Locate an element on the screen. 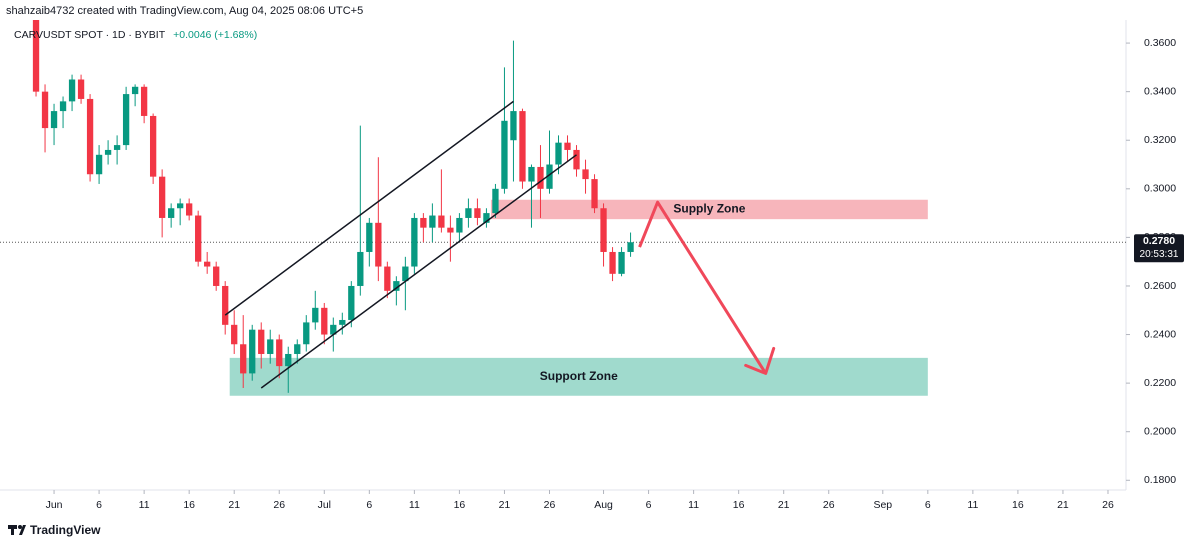  arrow-head is located at coordinates (760, 360).